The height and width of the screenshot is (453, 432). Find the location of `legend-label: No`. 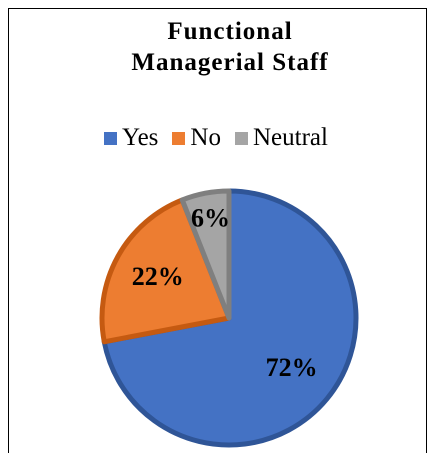

legend-label: No is located at coordinates (205, 137).